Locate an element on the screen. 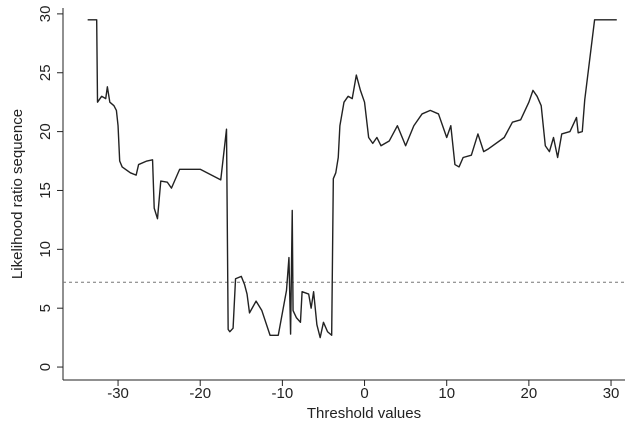  y-axis-label: Likelihood ratio sequence is located at coordinates (17, 194).